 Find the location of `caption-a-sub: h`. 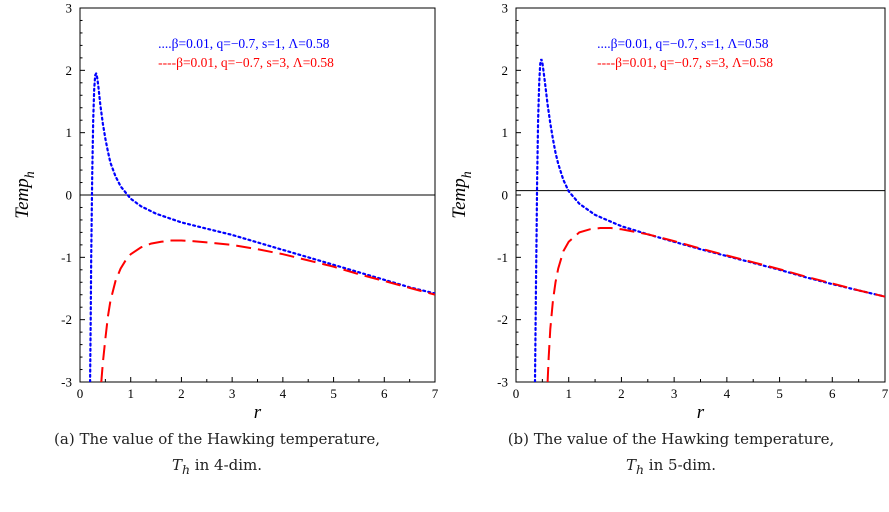

caption-a-sub: h is located at coordinates (186, 469).